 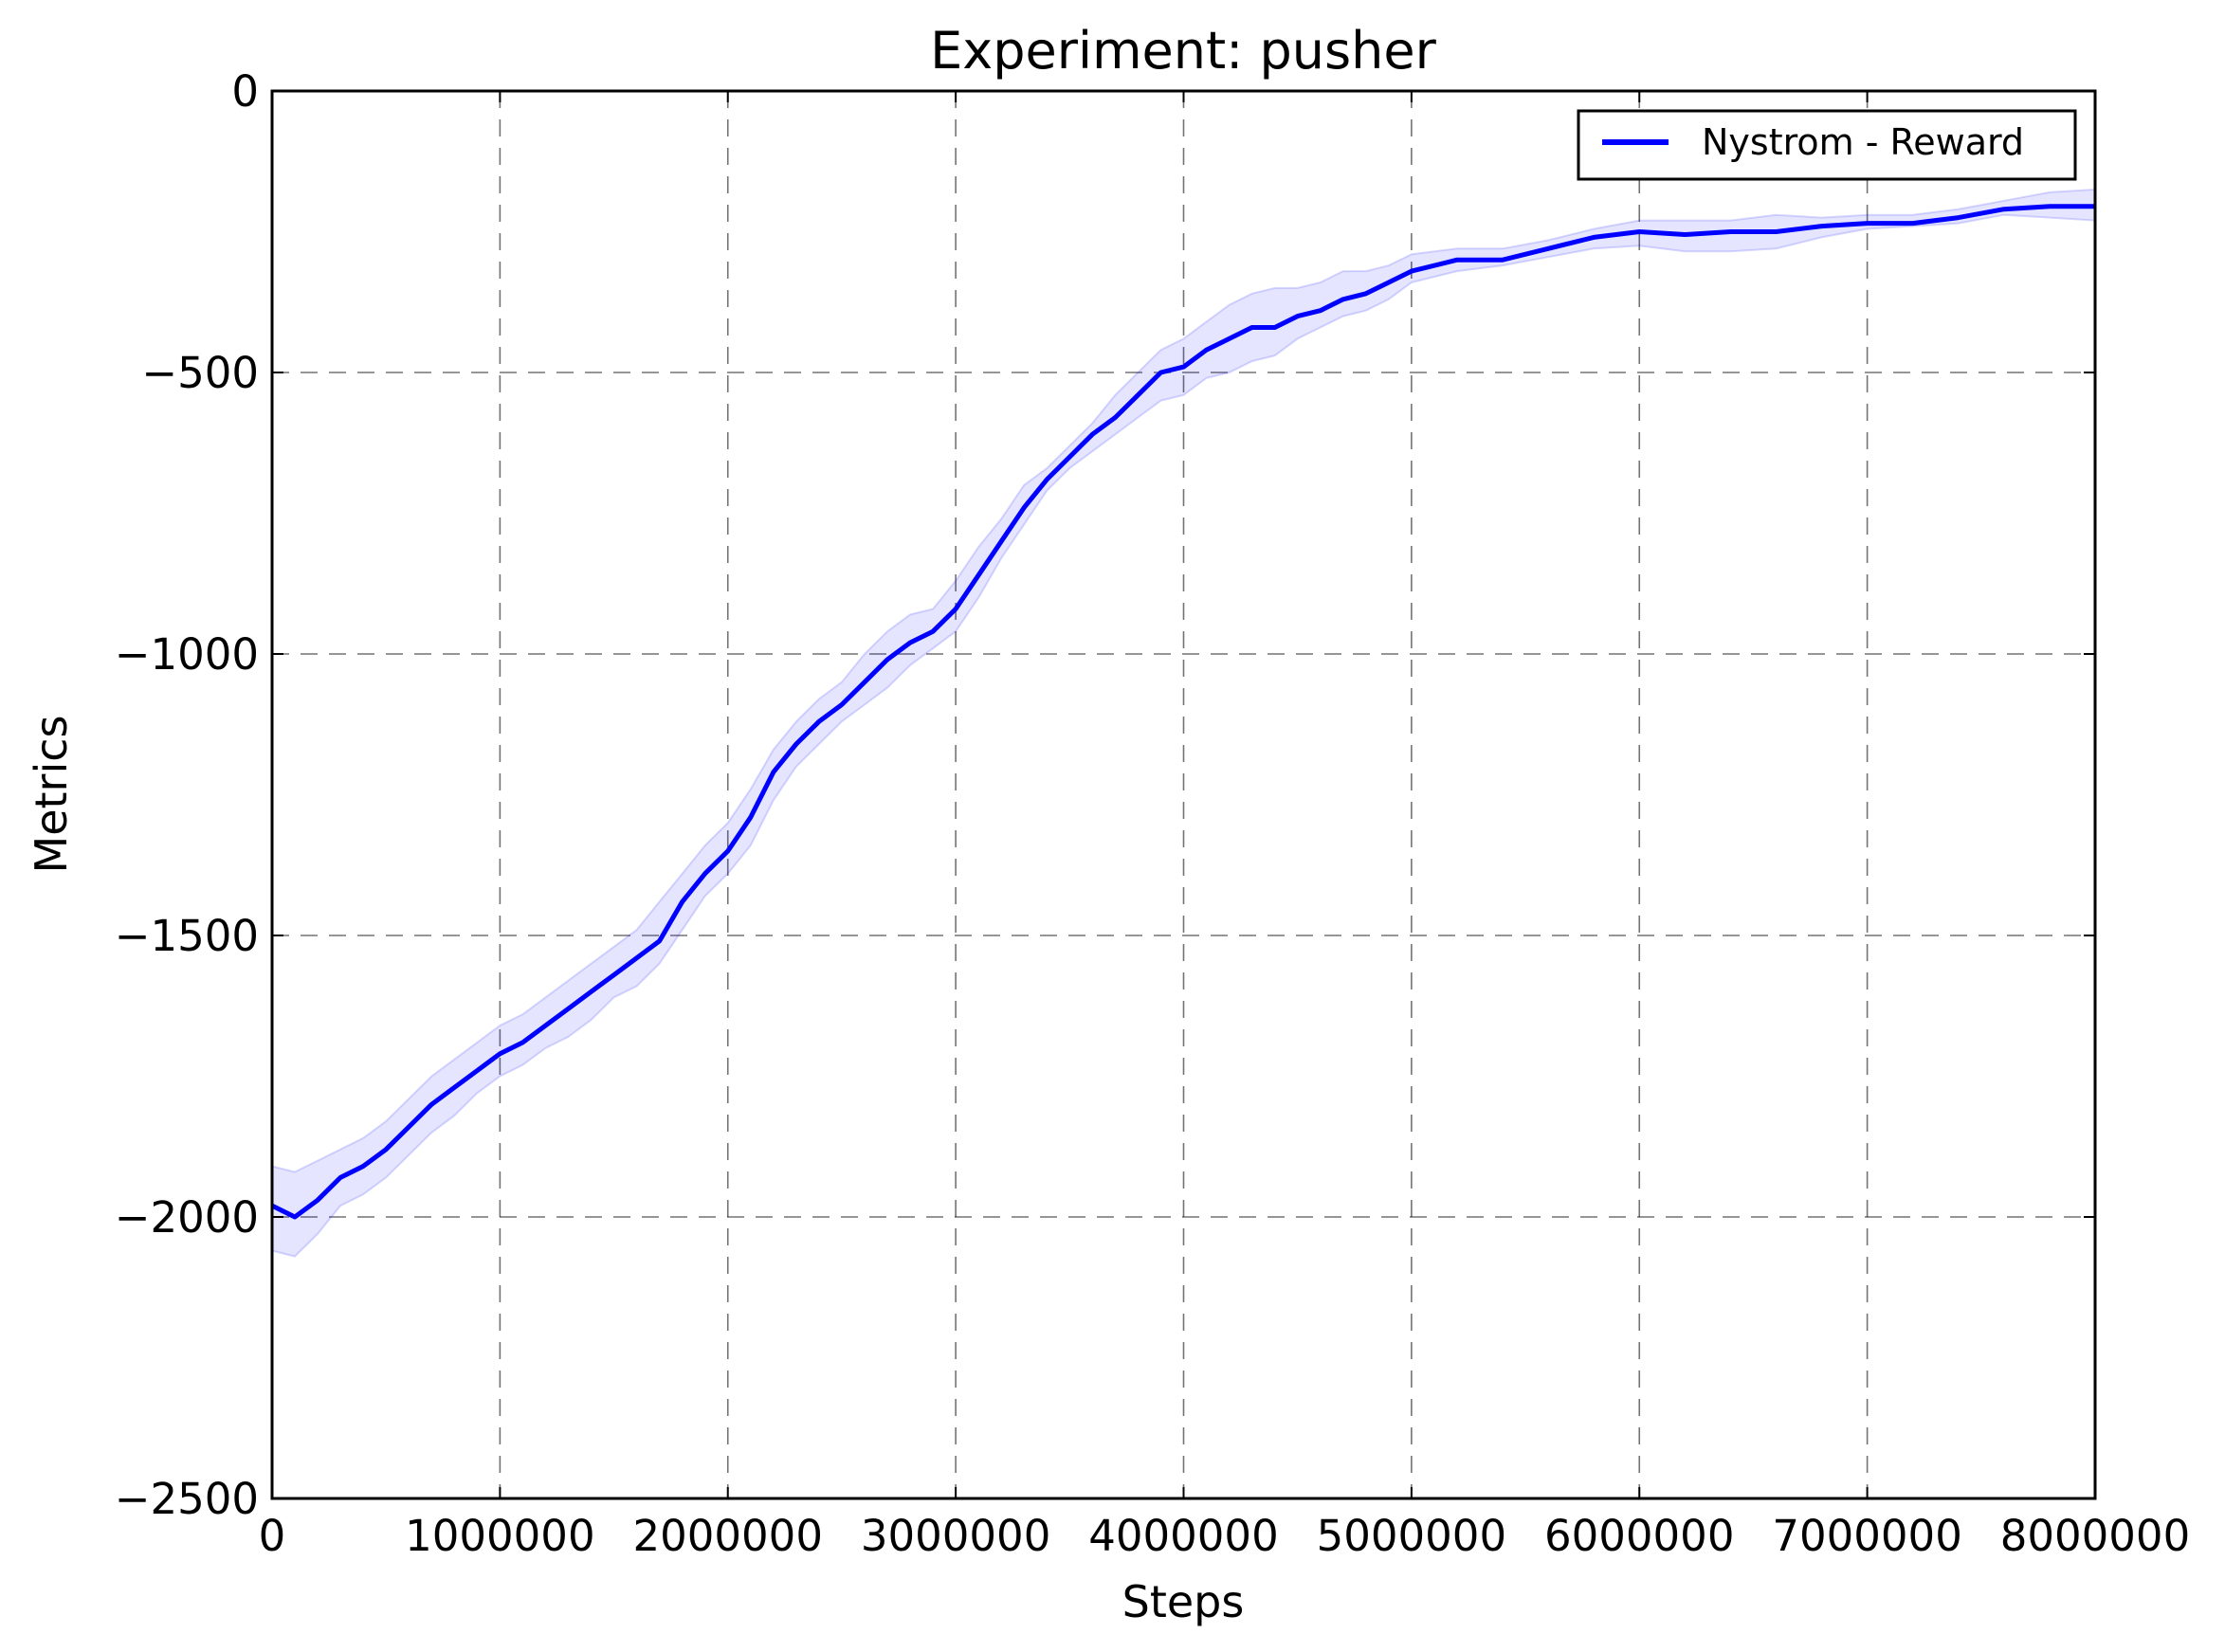 I want to click on legend: Nystrom - Reward, so click(x=1827, y=145).